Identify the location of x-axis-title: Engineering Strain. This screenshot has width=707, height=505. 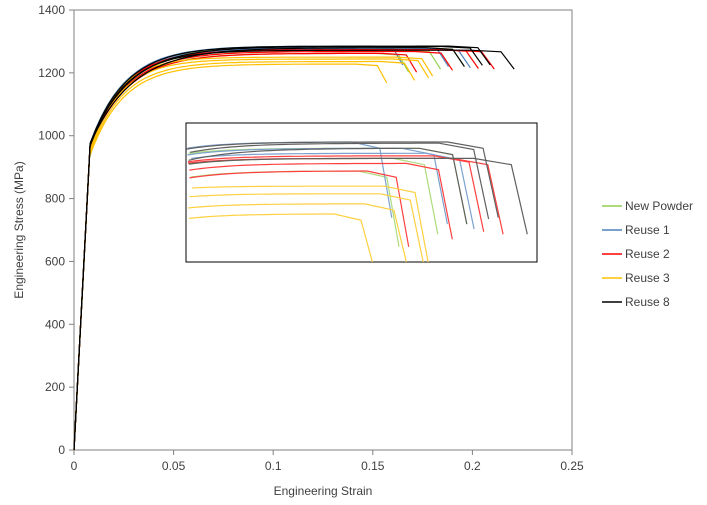
(323, 491).